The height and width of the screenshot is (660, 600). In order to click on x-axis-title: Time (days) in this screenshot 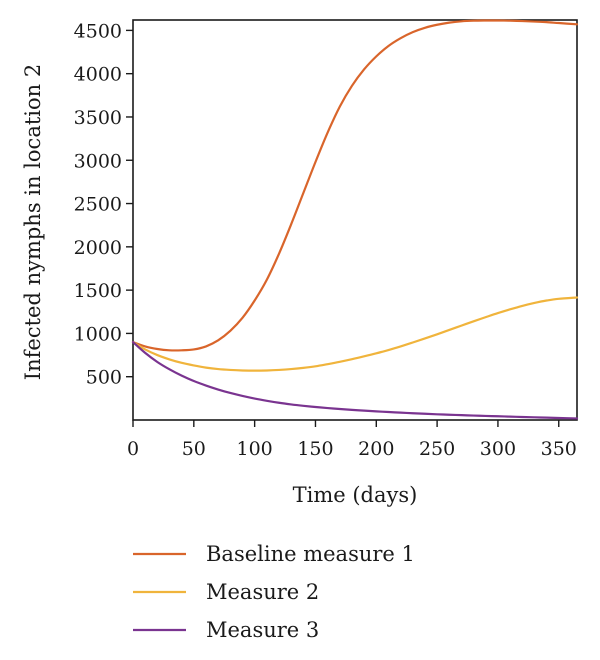, I will do `click(355, 495)`.